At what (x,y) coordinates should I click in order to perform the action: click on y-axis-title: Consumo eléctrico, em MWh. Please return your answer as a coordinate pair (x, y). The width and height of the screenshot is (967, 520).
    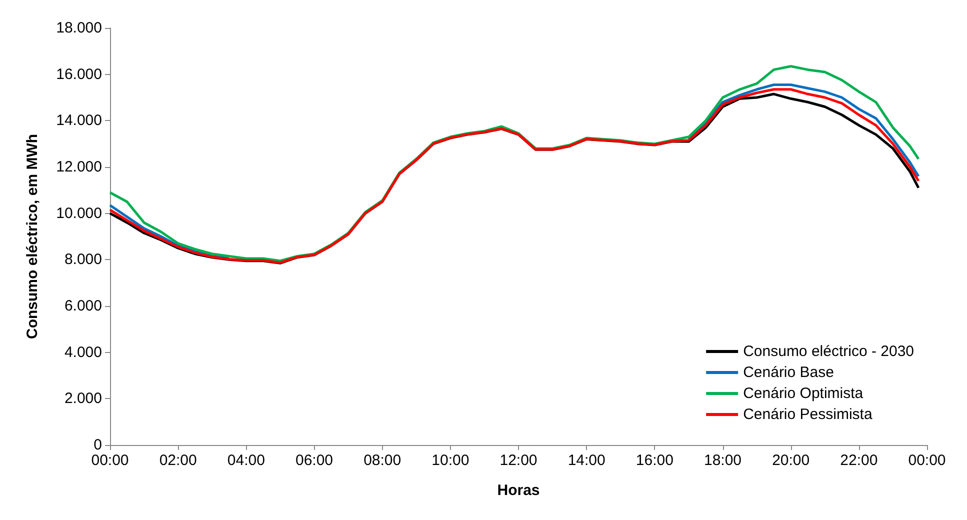
    Looking at the image, I should click on (32, 237).